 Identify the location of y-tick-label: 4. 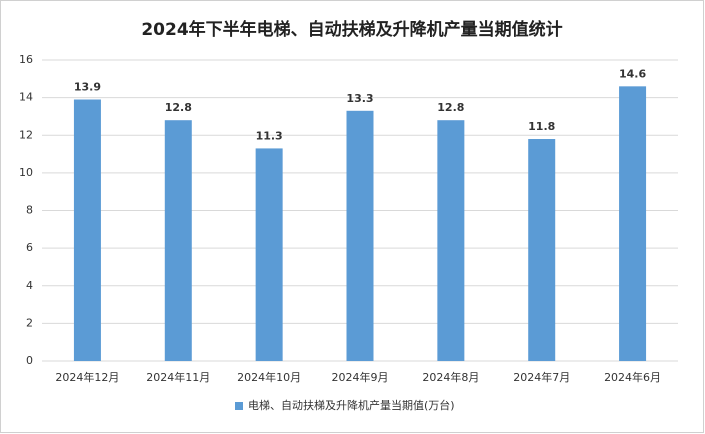
(29, 285).